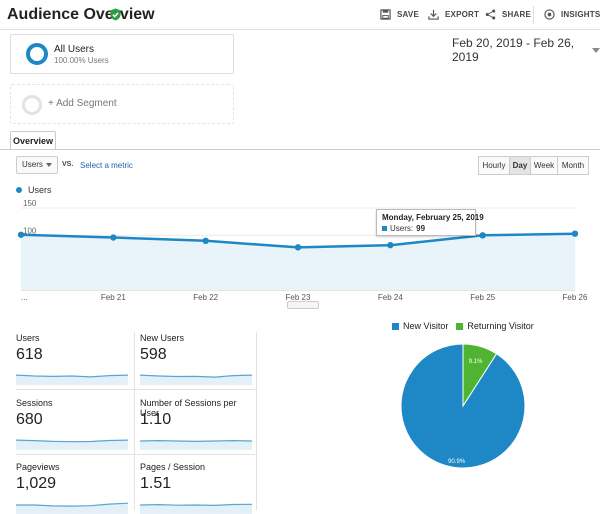 The width and height of the screenshot is (600, 514). I want to click on pie-legend: New Visitor Returning Visitor, so click(463, 326).